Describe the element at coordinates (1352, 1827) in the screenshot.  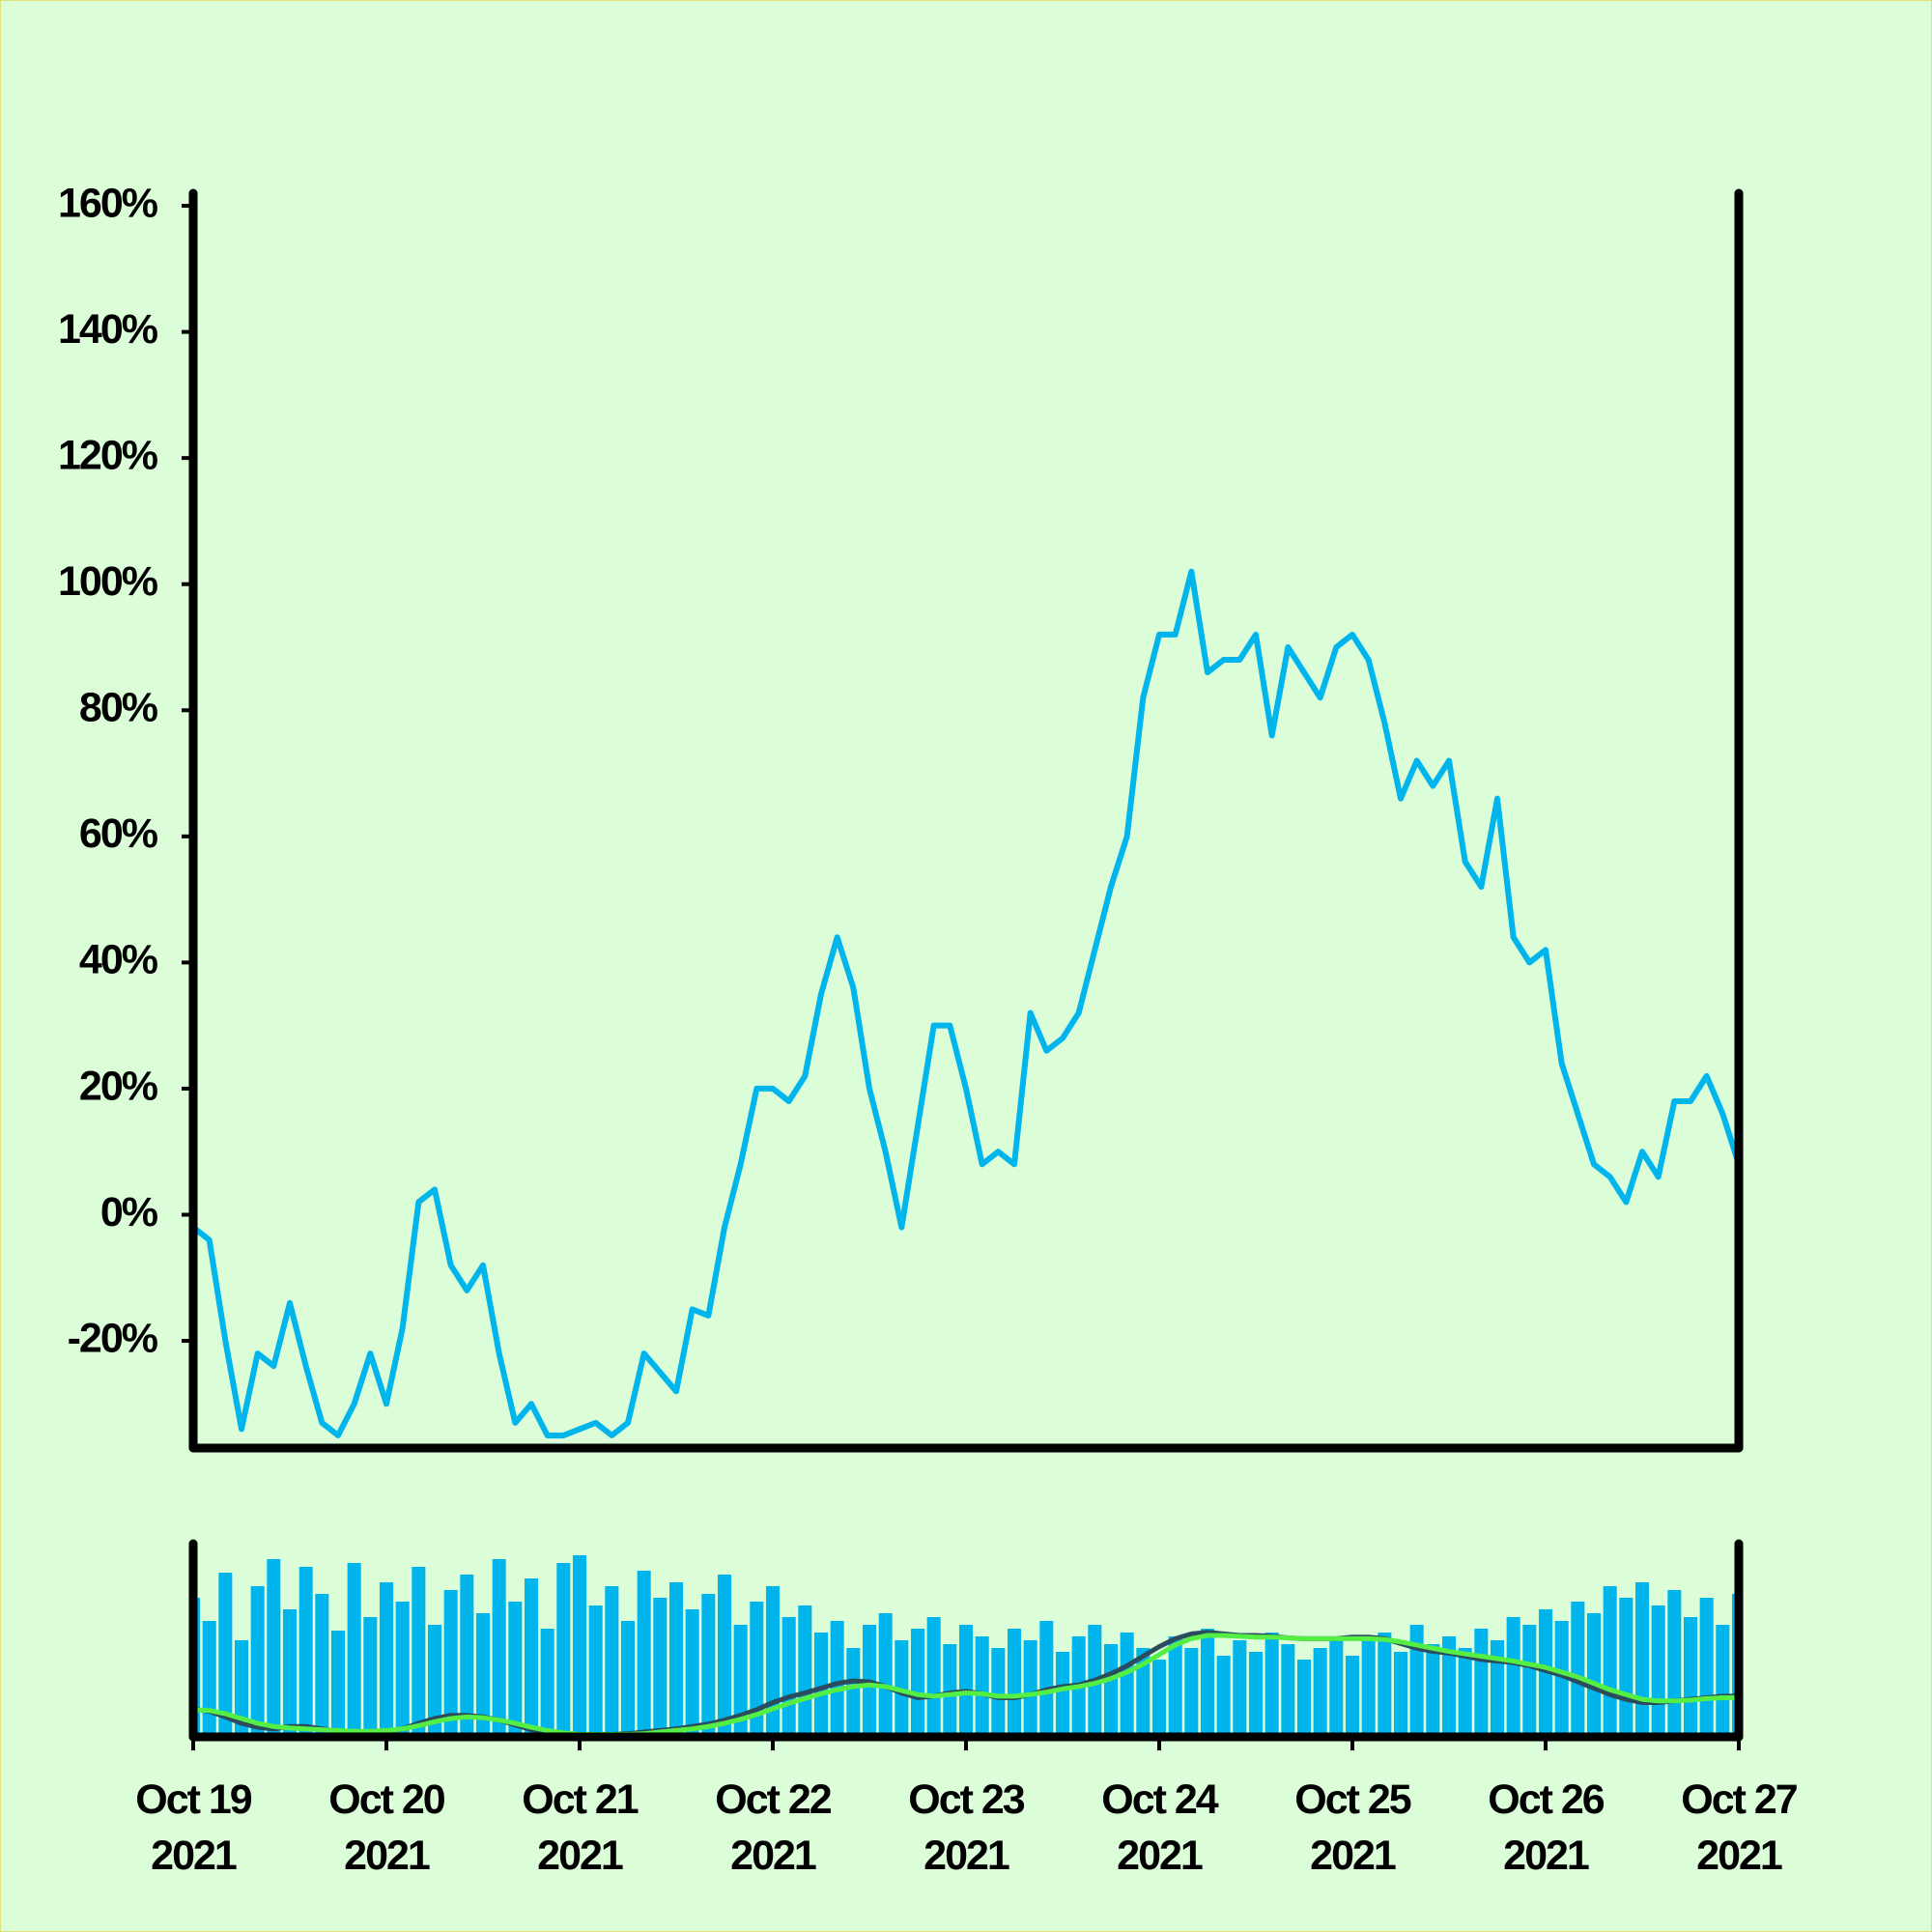
I see `x-tick-label: Oct 25 2021` at that location.